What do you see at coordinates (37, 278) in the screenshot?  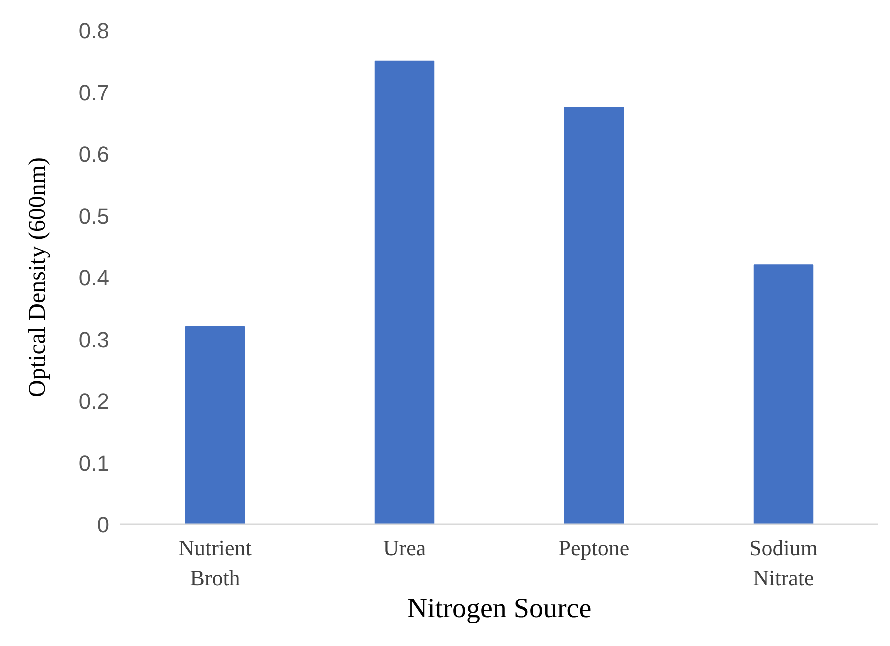 I see `y-axis-title: Optical Density (600nm)` at bounding box center [37, 278].